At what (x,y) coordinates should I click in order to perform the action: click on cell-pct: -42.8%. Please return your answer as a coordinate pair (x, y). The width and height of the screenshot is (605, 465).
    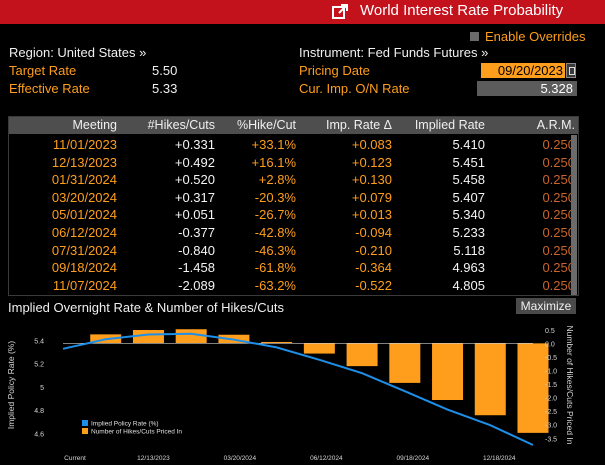
    Looking at the image, I should click on (275, 232).